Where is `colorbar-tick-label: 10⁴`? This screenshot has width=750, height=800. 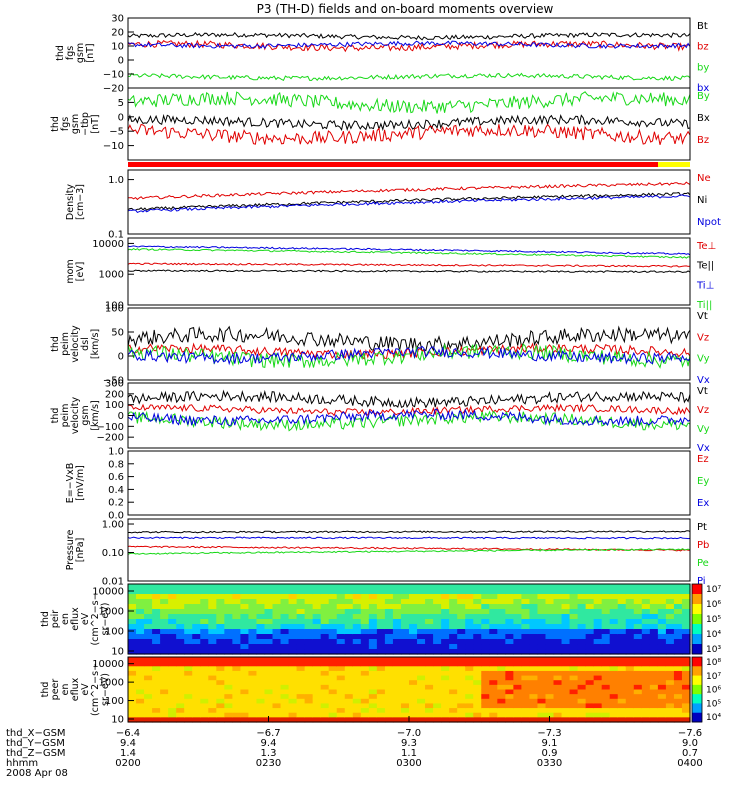
colorbar-tick-label: 10⁴ is located at coordinates (713, 718).